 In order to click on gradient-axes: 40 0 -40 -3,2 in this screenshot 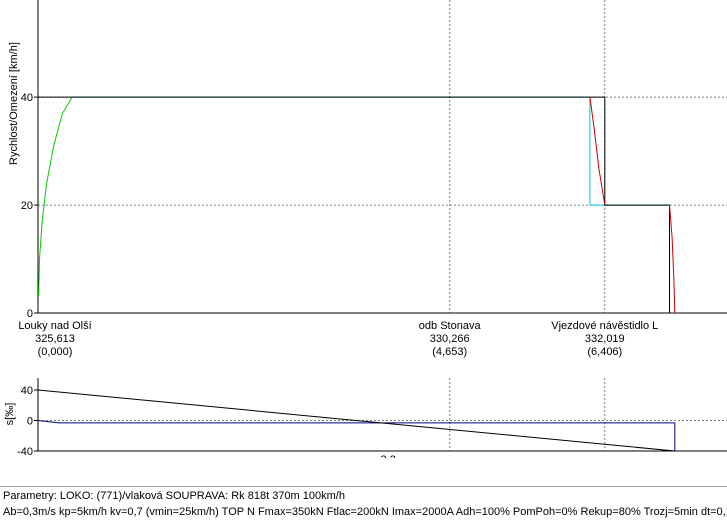, I will do `click(372, 418)`.